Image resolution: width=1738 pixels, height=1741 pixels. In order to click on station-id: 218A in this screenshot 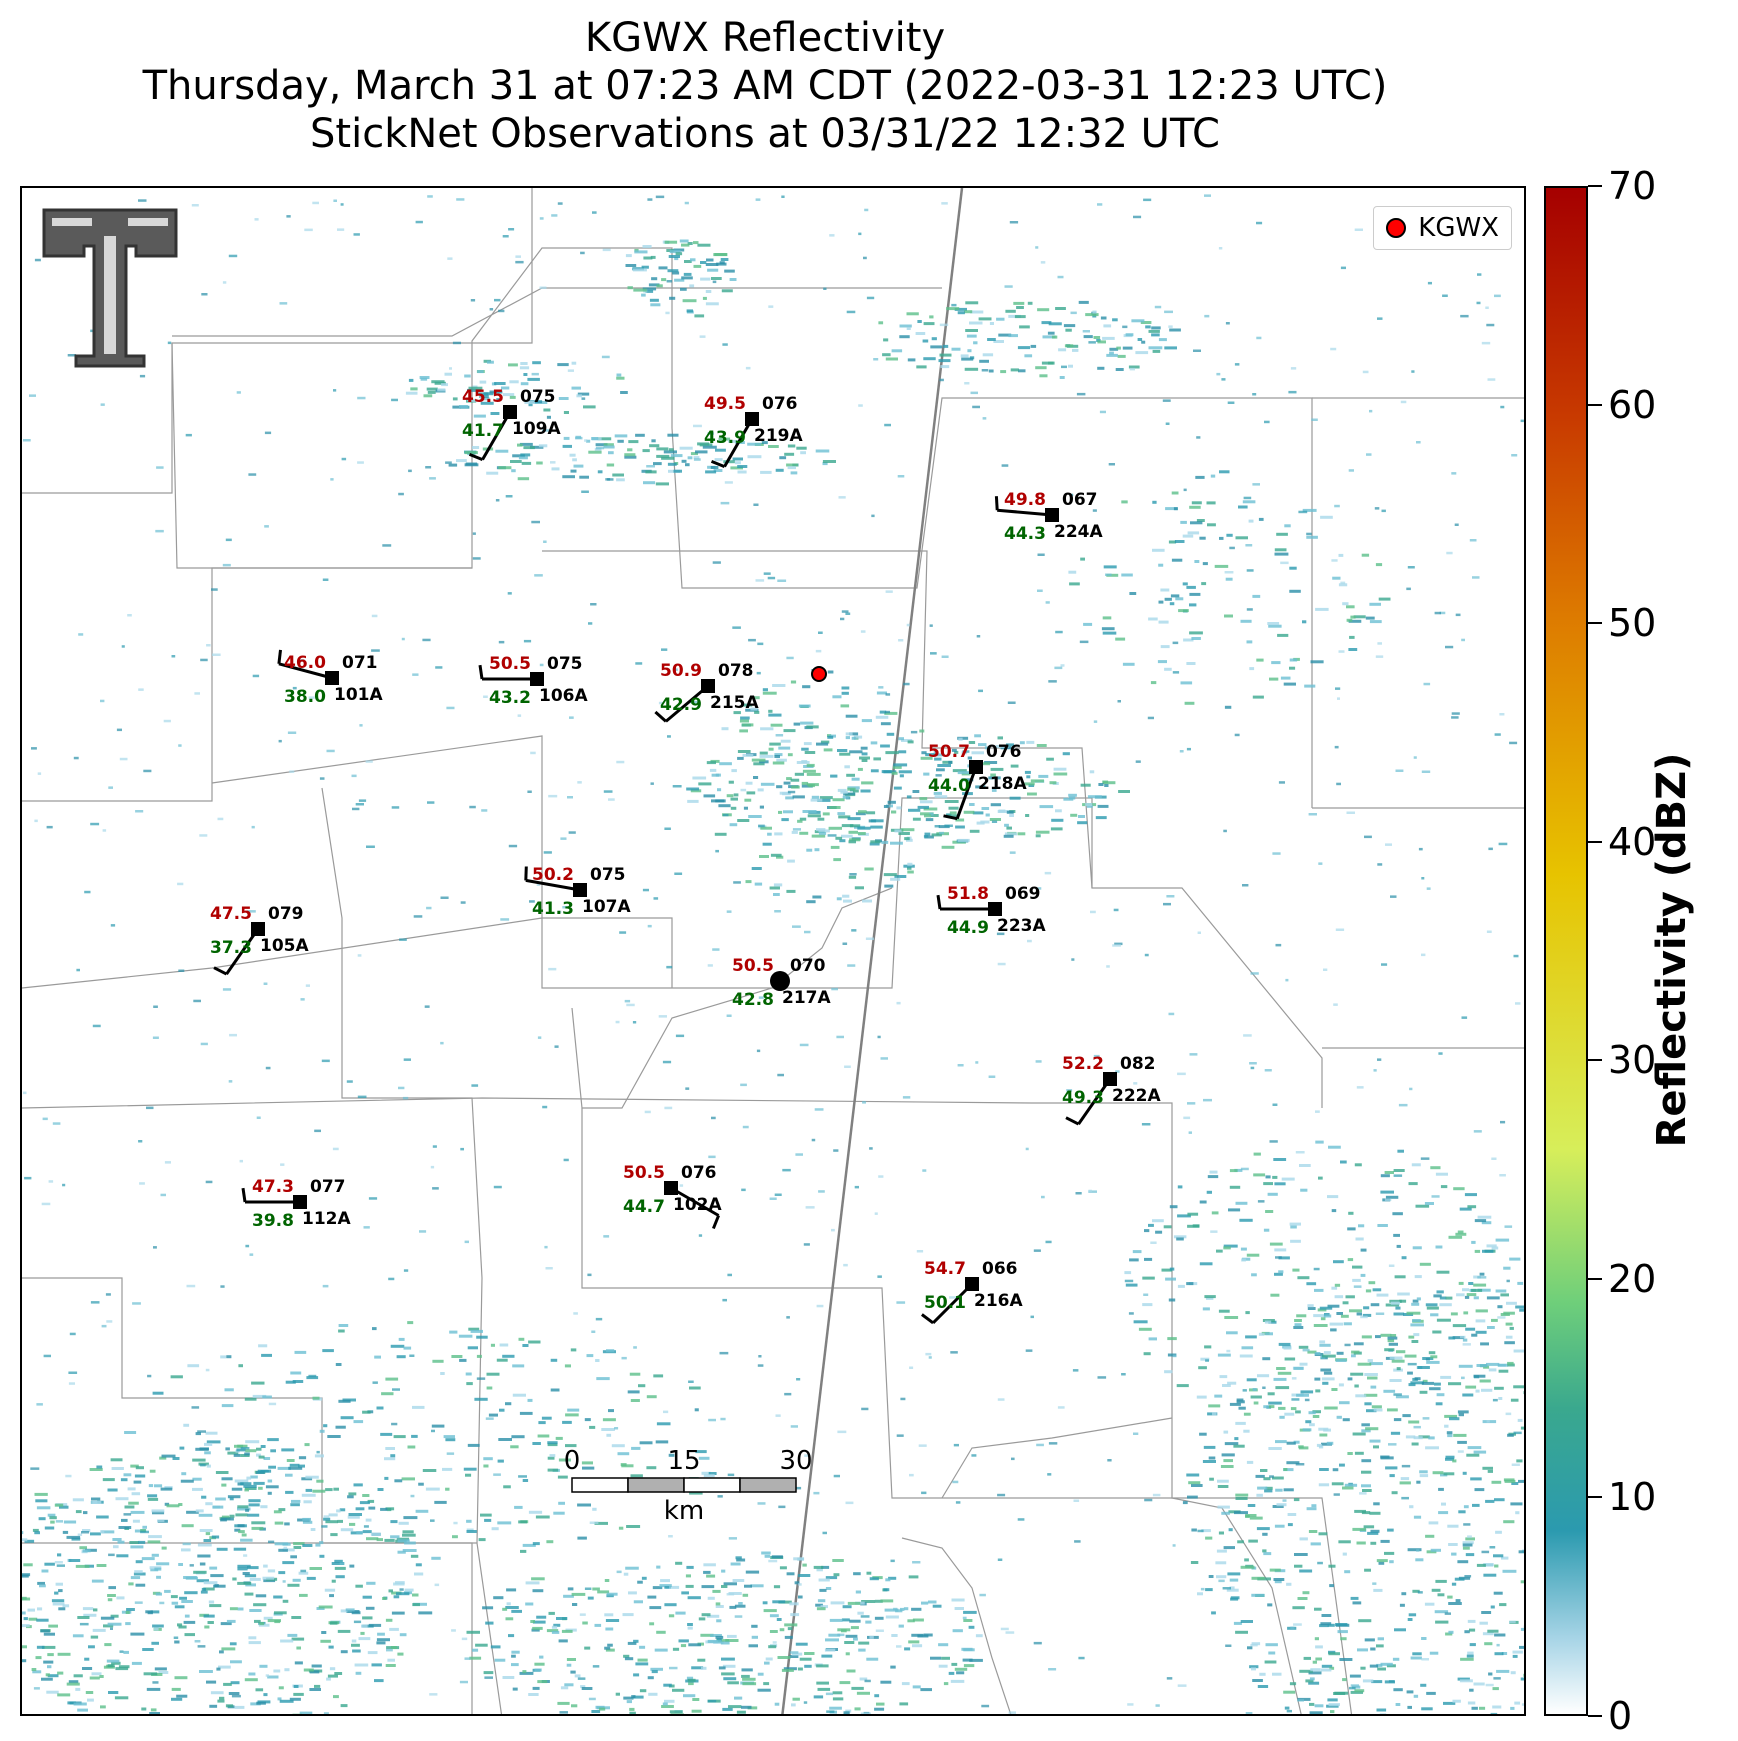, I will do `click(1002, 784)`.